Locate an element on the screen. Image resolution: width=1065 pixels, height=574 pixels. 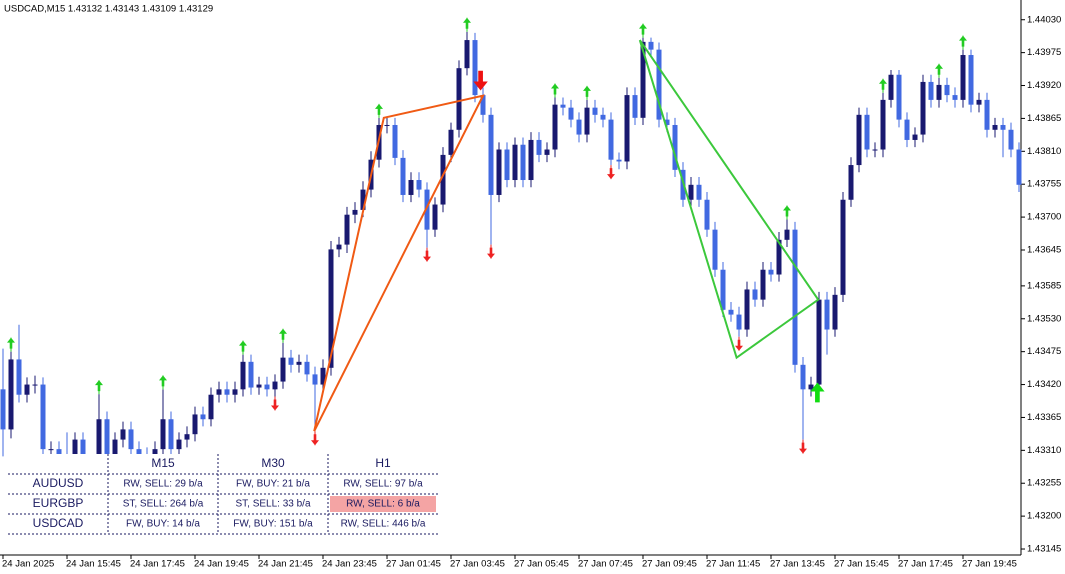
x-tick-label: 24 Jan 15:45 is located at coordinates (93, 564).